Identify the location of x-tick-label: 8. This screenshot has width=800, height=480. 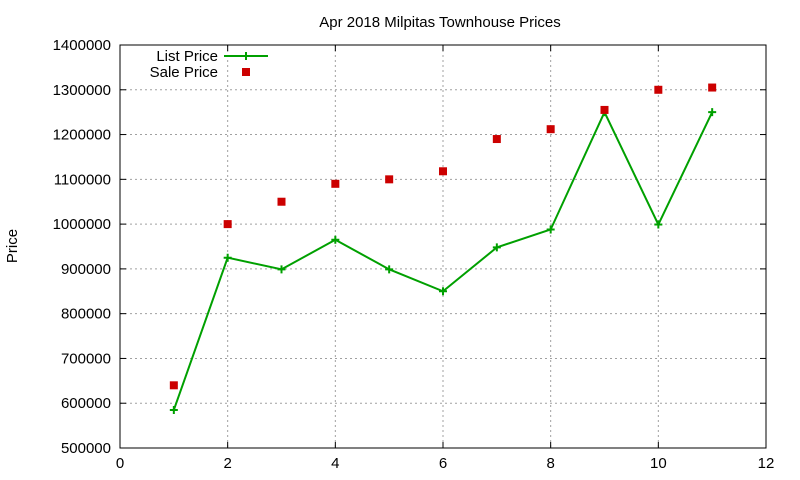
(550, 463).